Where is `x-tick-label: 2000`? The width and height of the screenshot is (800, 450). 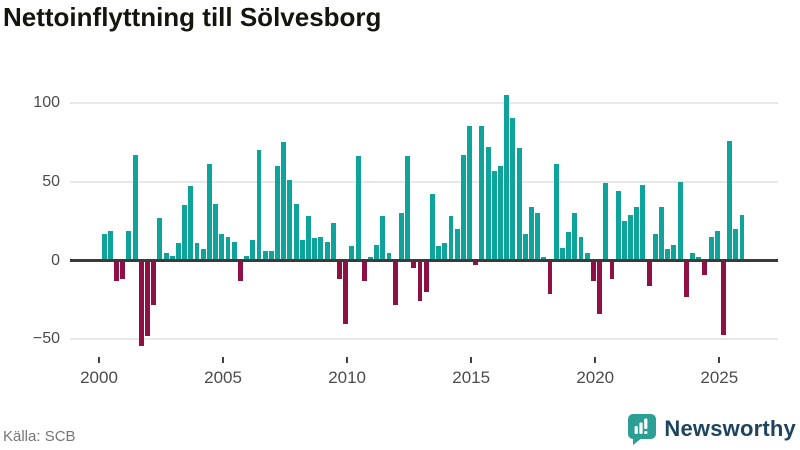
x-tick-label: 2000 is located at coordinates (99, 377).